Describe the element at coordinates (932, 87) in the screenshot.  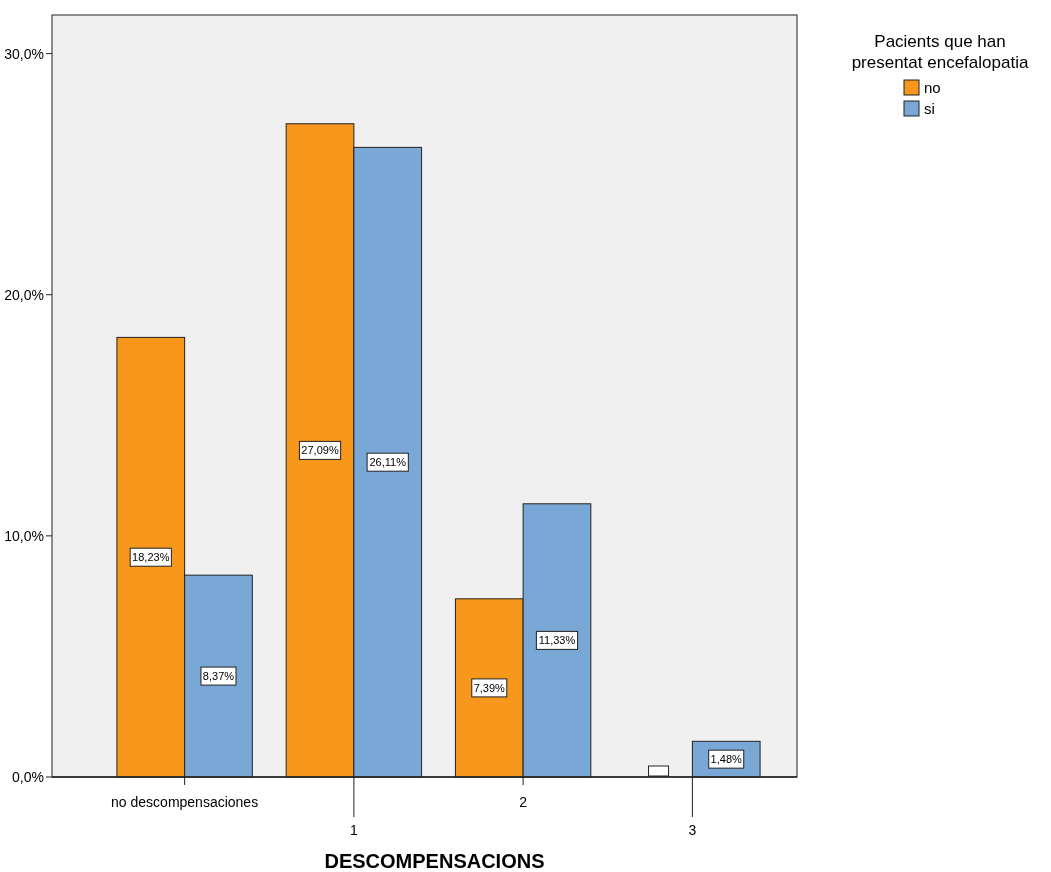
I see `legend-label: no` at that location.